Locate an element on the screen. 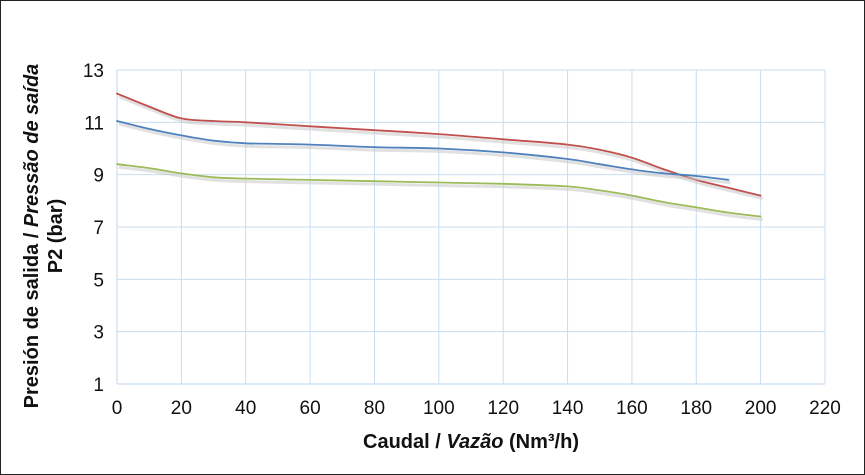 This screenshot has width=865, height=475. y-tick-label: 1 is located at coordinates (98, 385).